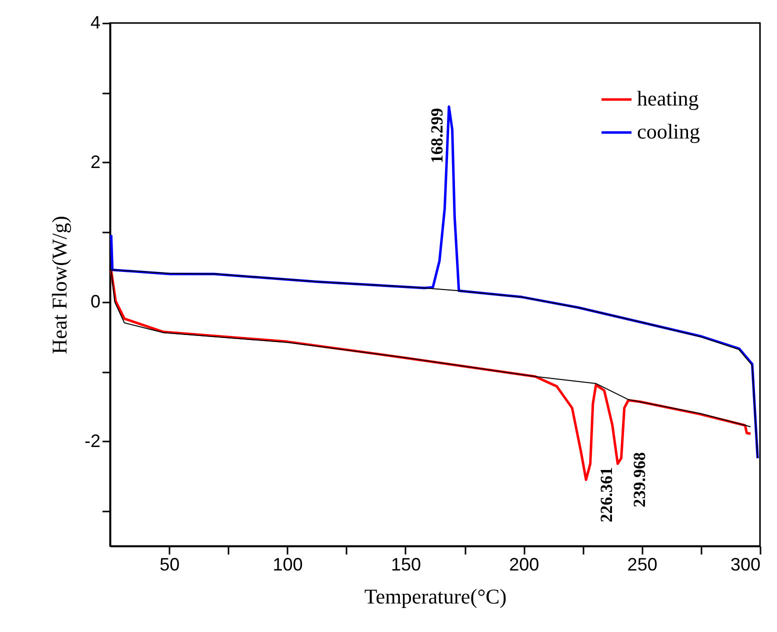  What do you see at coordinates (668, 98) in the screenshot?
I see `legend-label: heating` at bounding box center [668, 98].